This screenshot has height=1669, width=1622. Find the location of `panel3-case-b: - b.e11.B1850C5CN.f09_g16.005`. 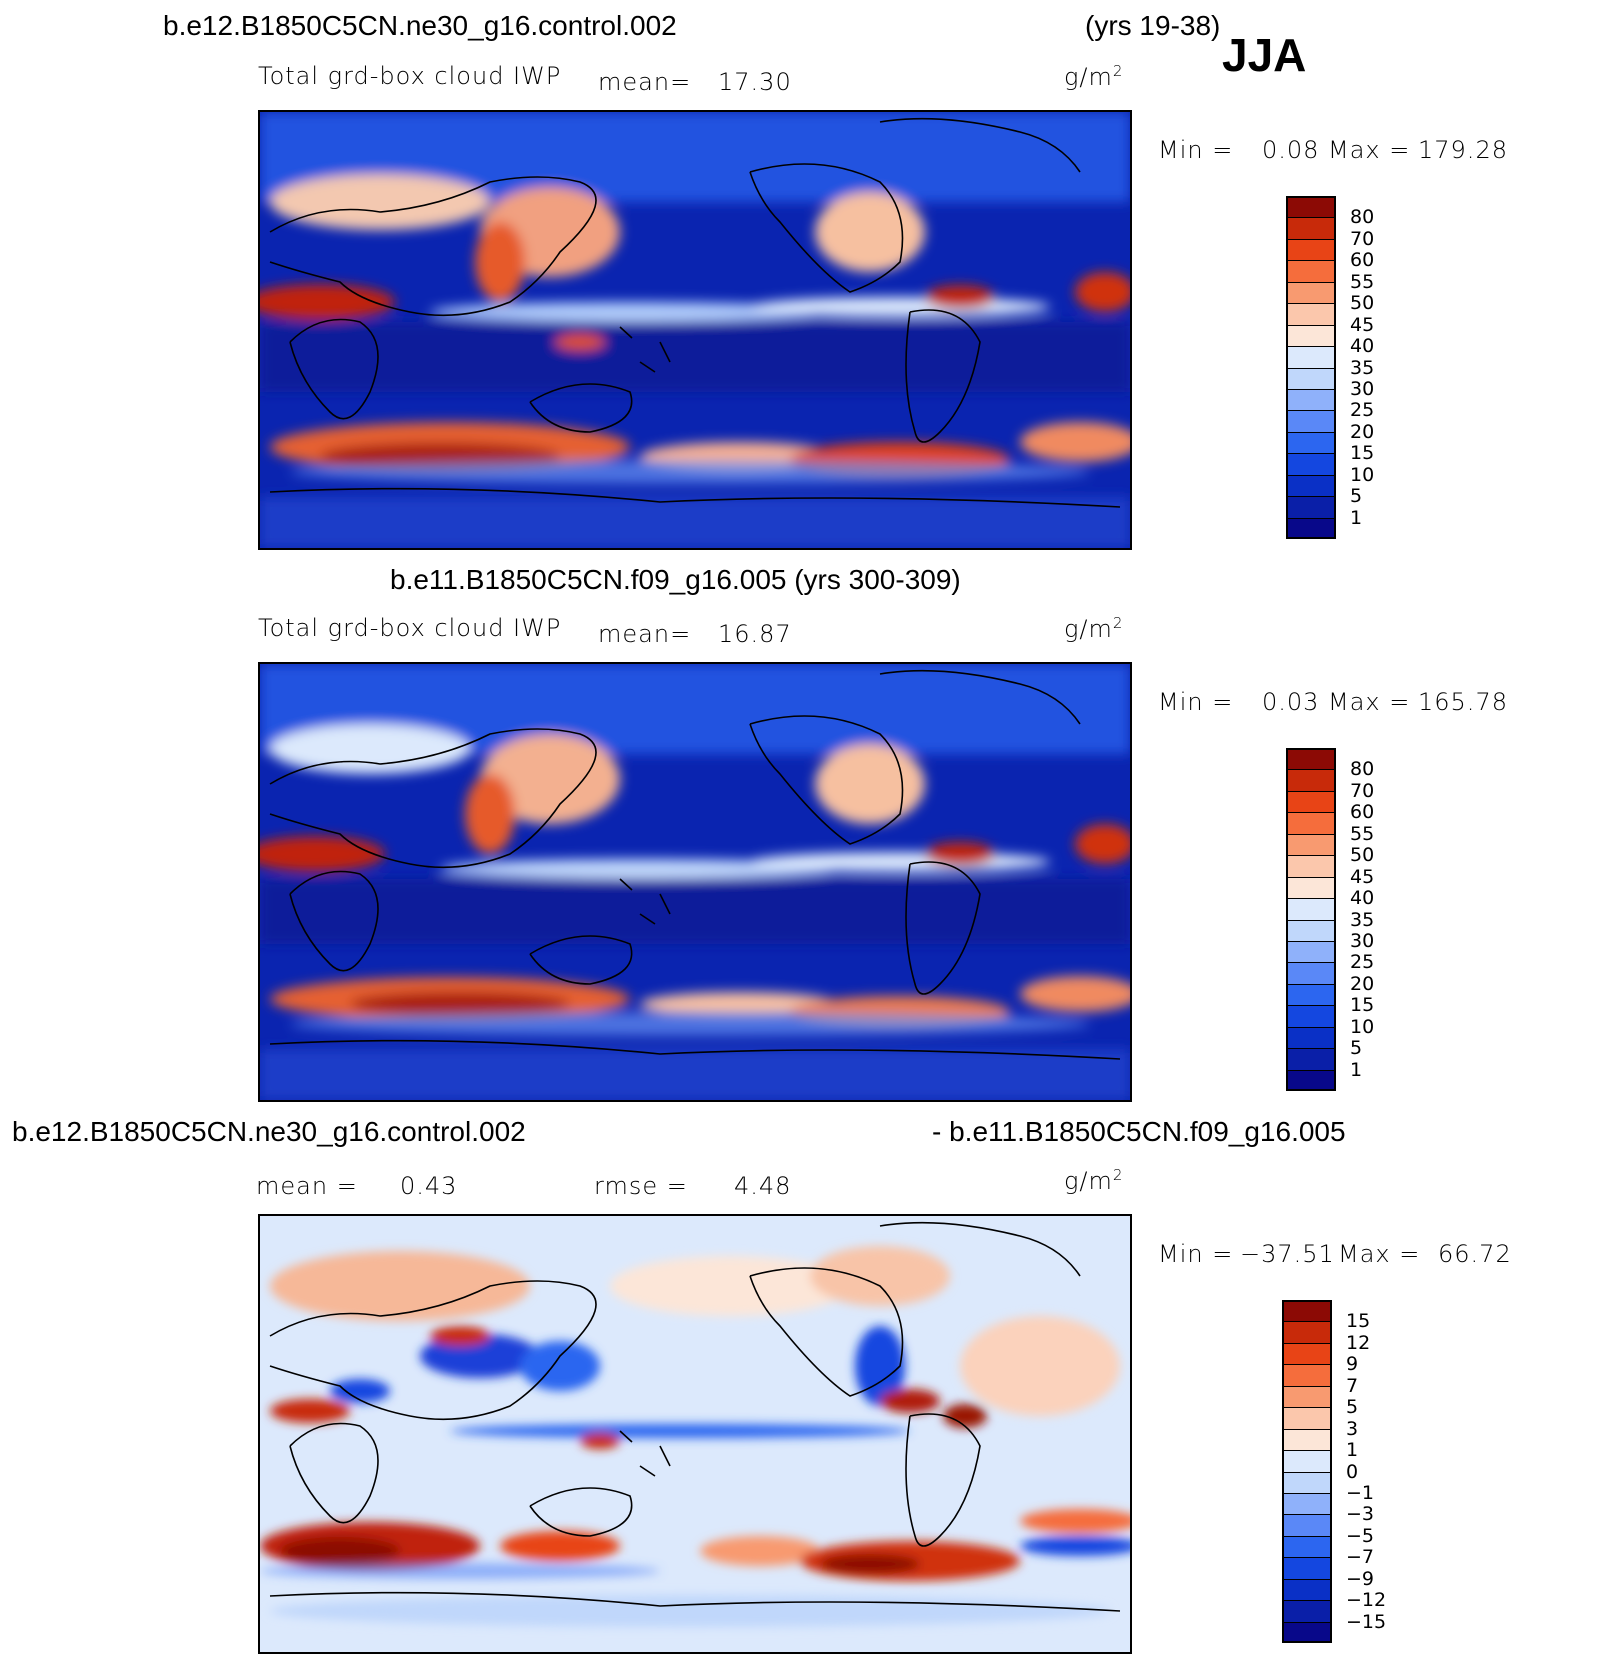

panel3-case-b: - b.e11.B1850C5CN.f09_g16.005 is located at coordinates (1139, 1131).